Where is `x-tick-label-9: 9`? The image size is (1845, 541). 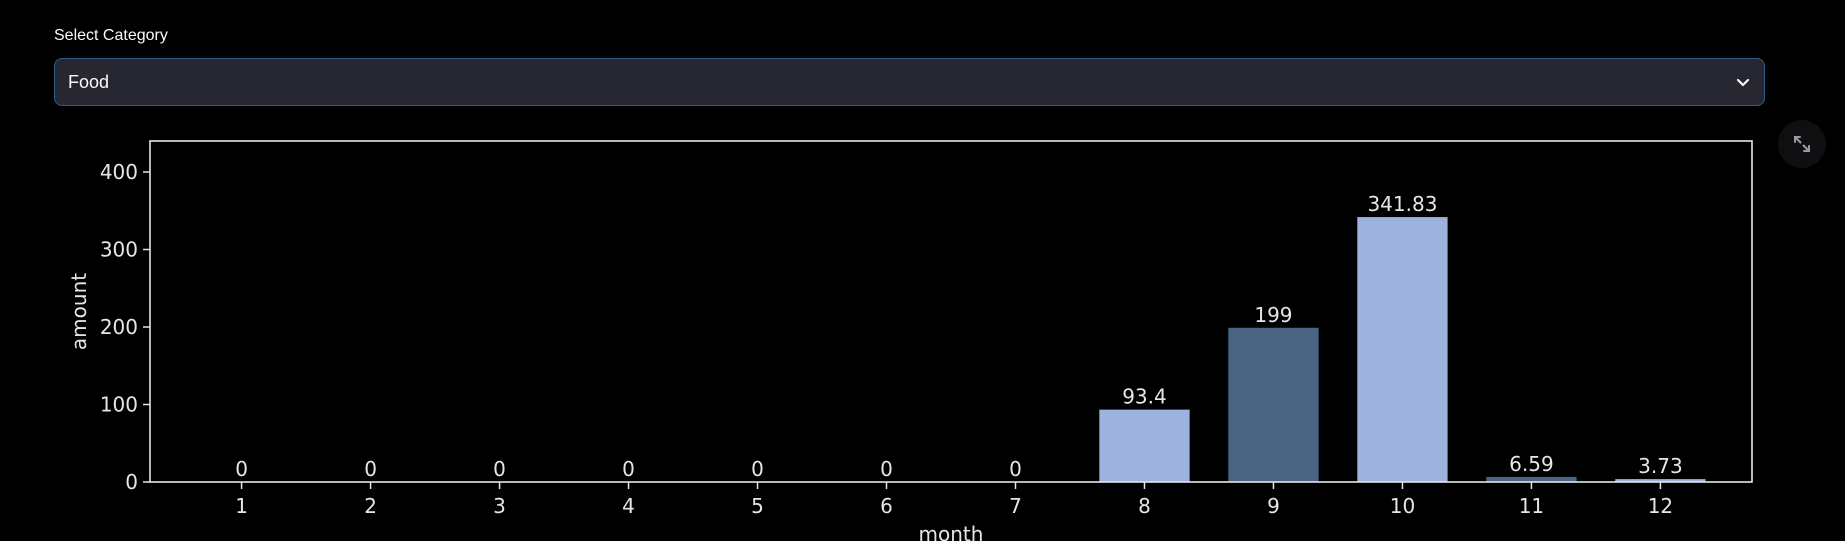
x-tick-label-9: 9 is located at coordinates (1273, 506).